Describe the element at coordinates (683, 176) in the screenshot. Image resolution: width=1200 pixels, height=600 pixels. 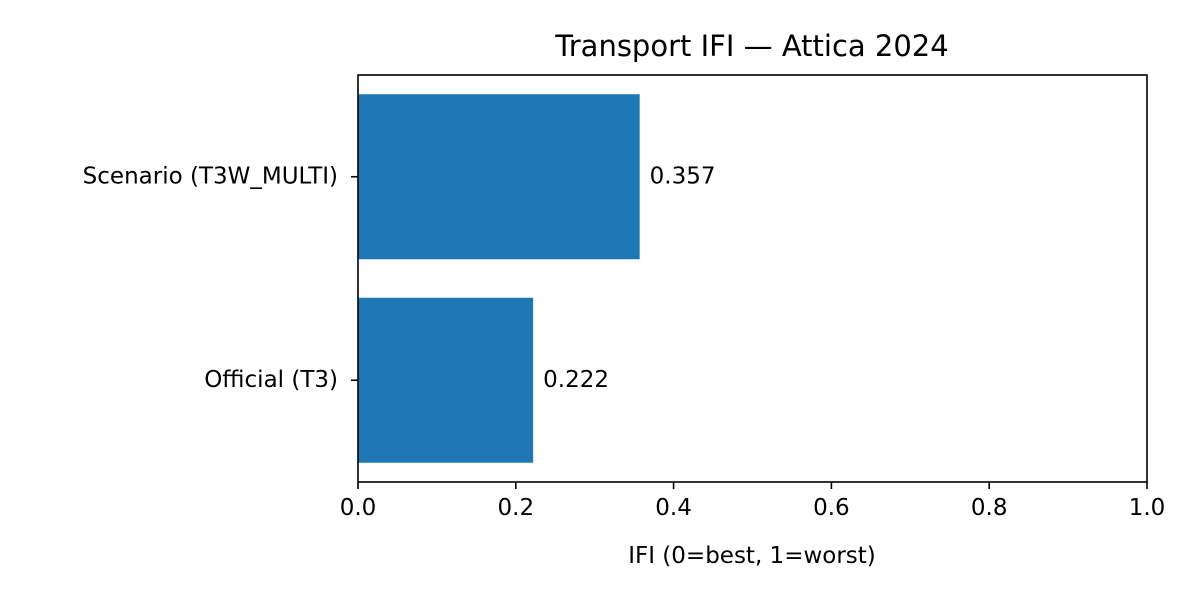
I see `data-label-1: 0.357` at that location.